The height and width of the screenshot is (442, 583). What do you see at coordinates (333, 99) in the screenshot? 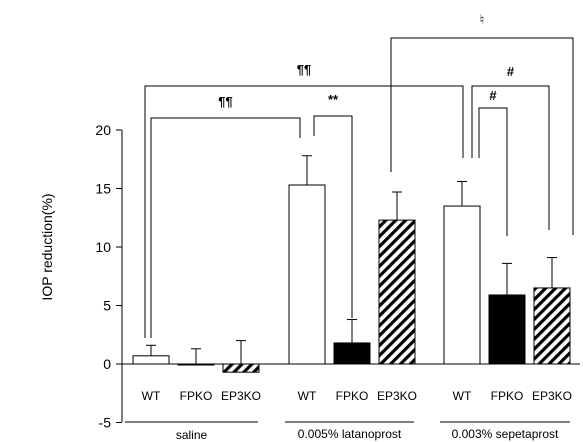
I see `significance-label: **` at bounding box center [333, 99].